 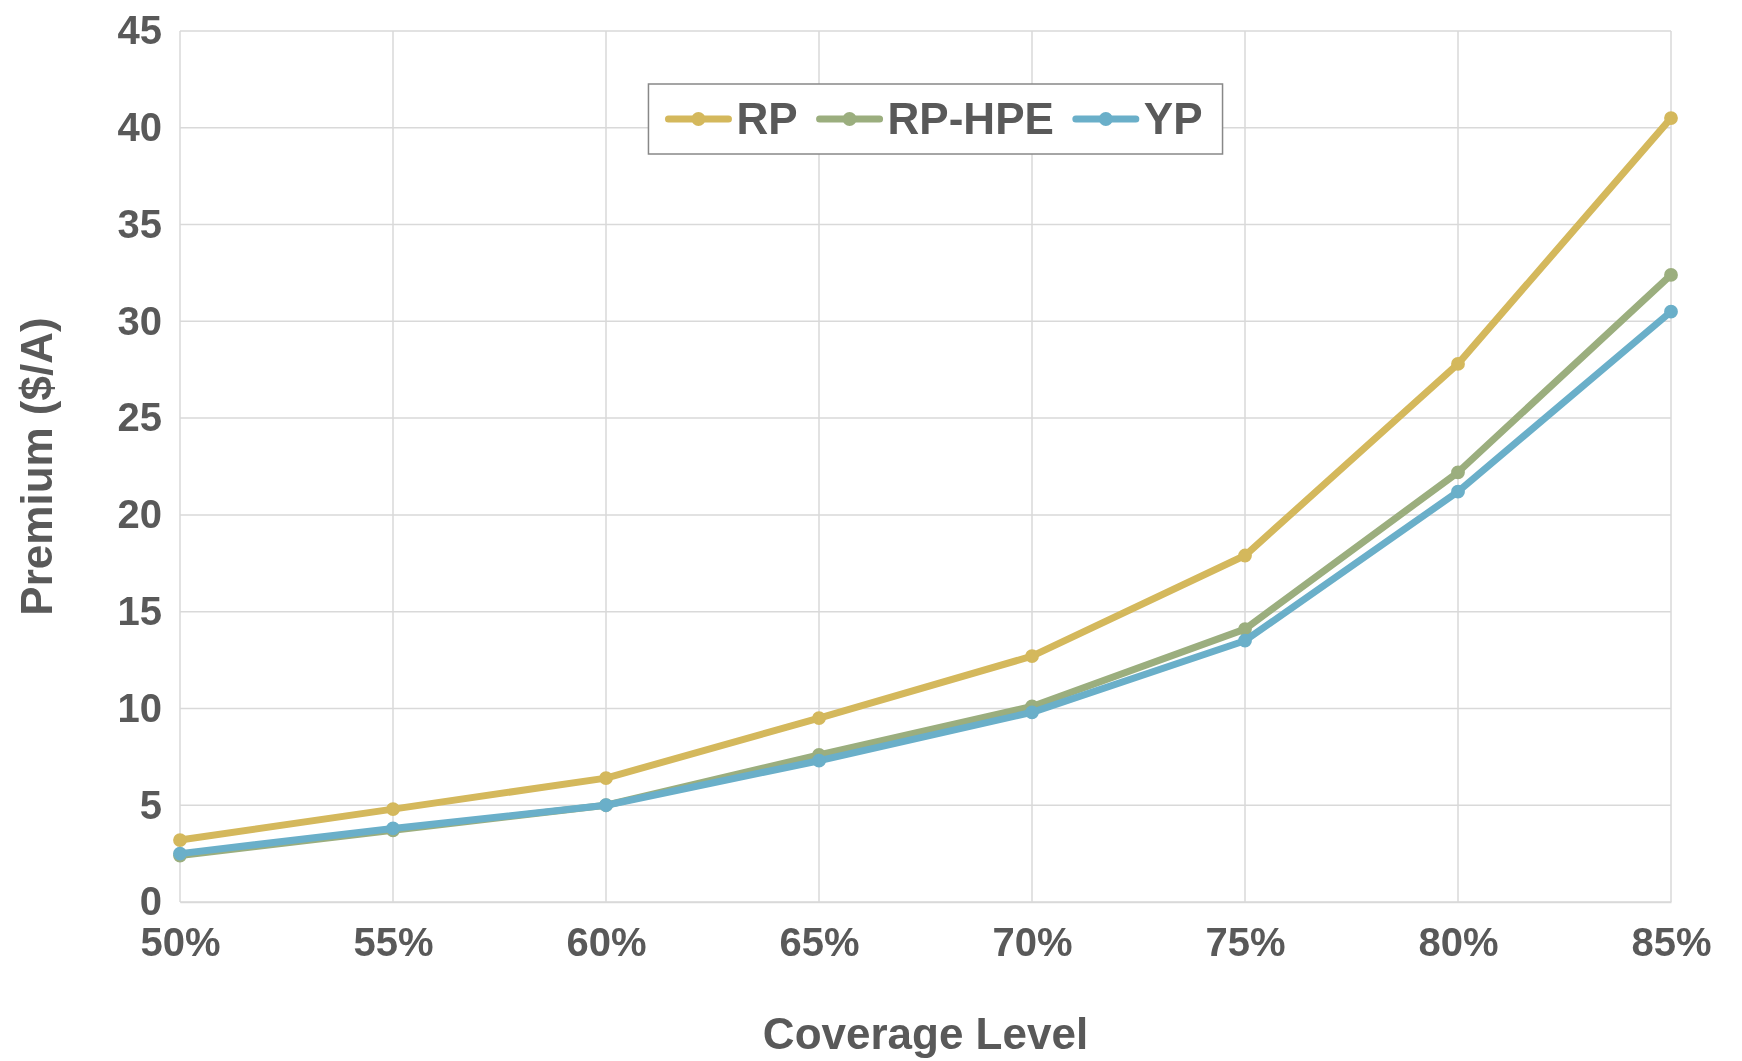 I want to click on legend-label: RP-HPE, so click(x=970, y=119).